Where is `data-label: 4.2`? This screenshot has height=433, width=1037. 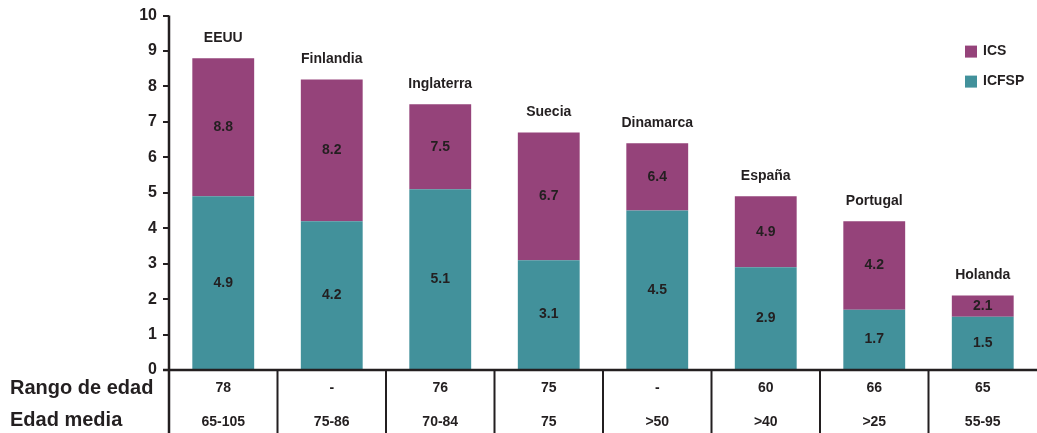
data-label: 4.2 is located at coordinates (332, 293).